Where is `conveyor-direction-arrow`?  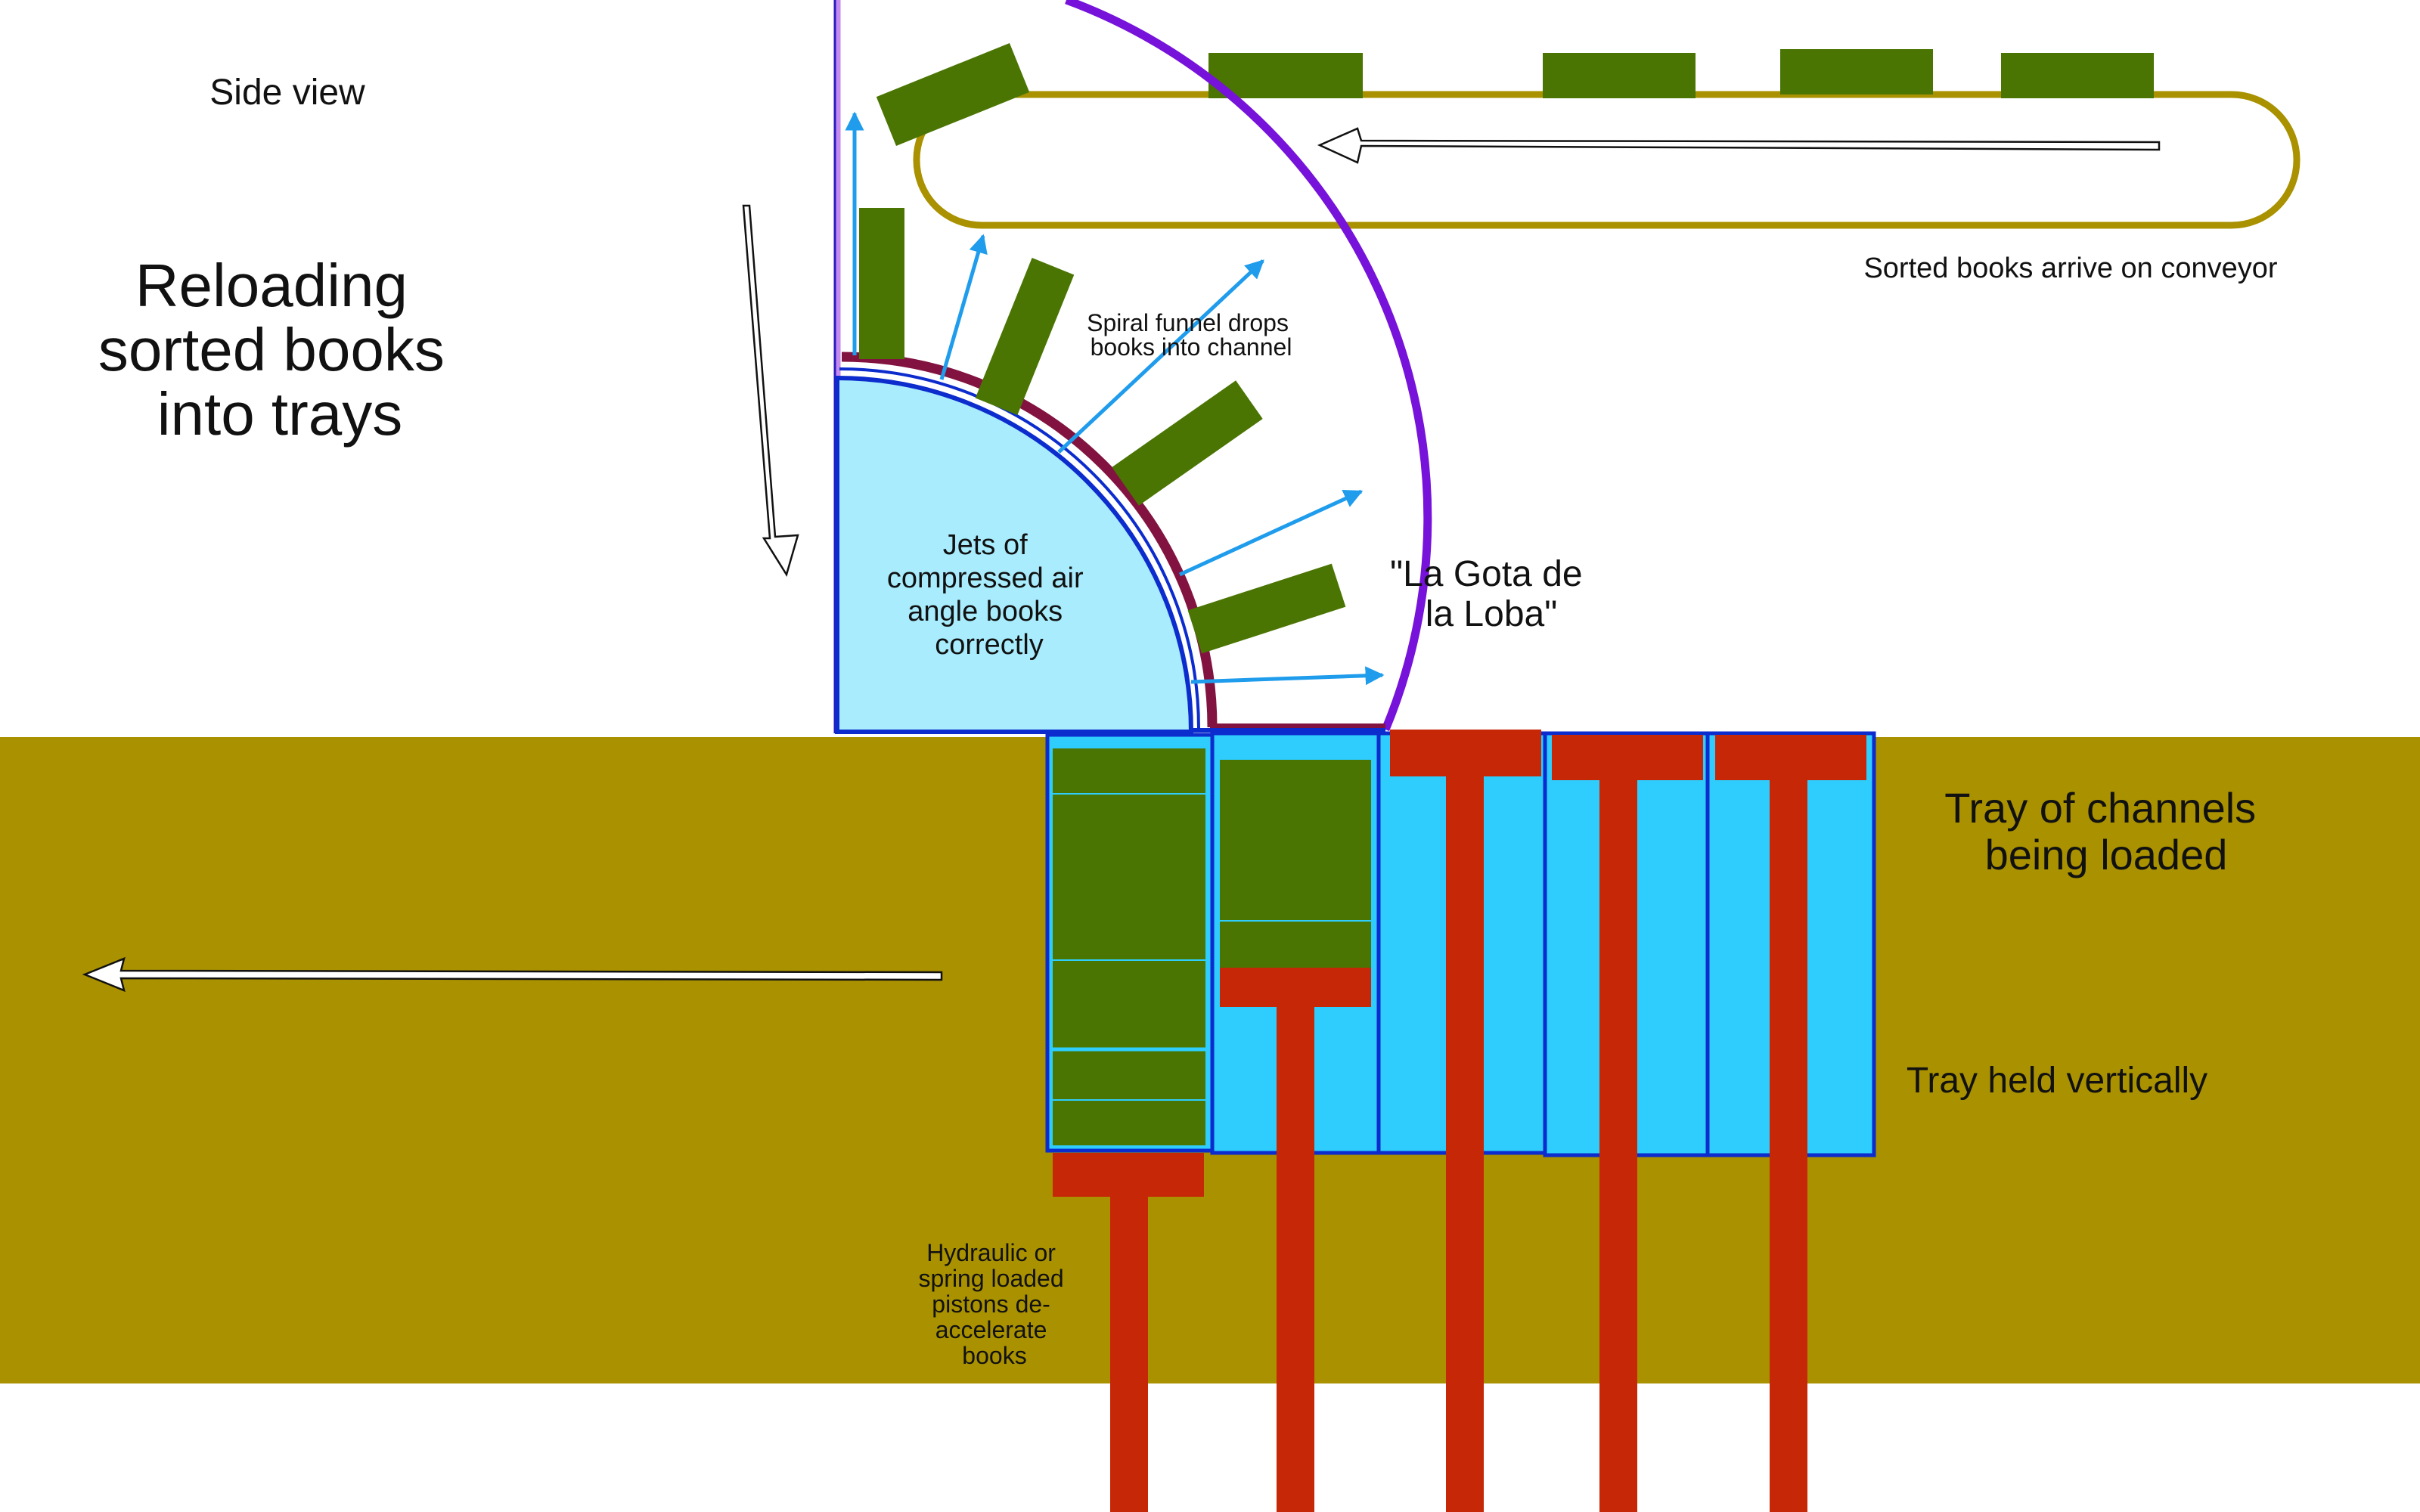 conveyor-direction-arrow is located at coordinates (1739, 145).